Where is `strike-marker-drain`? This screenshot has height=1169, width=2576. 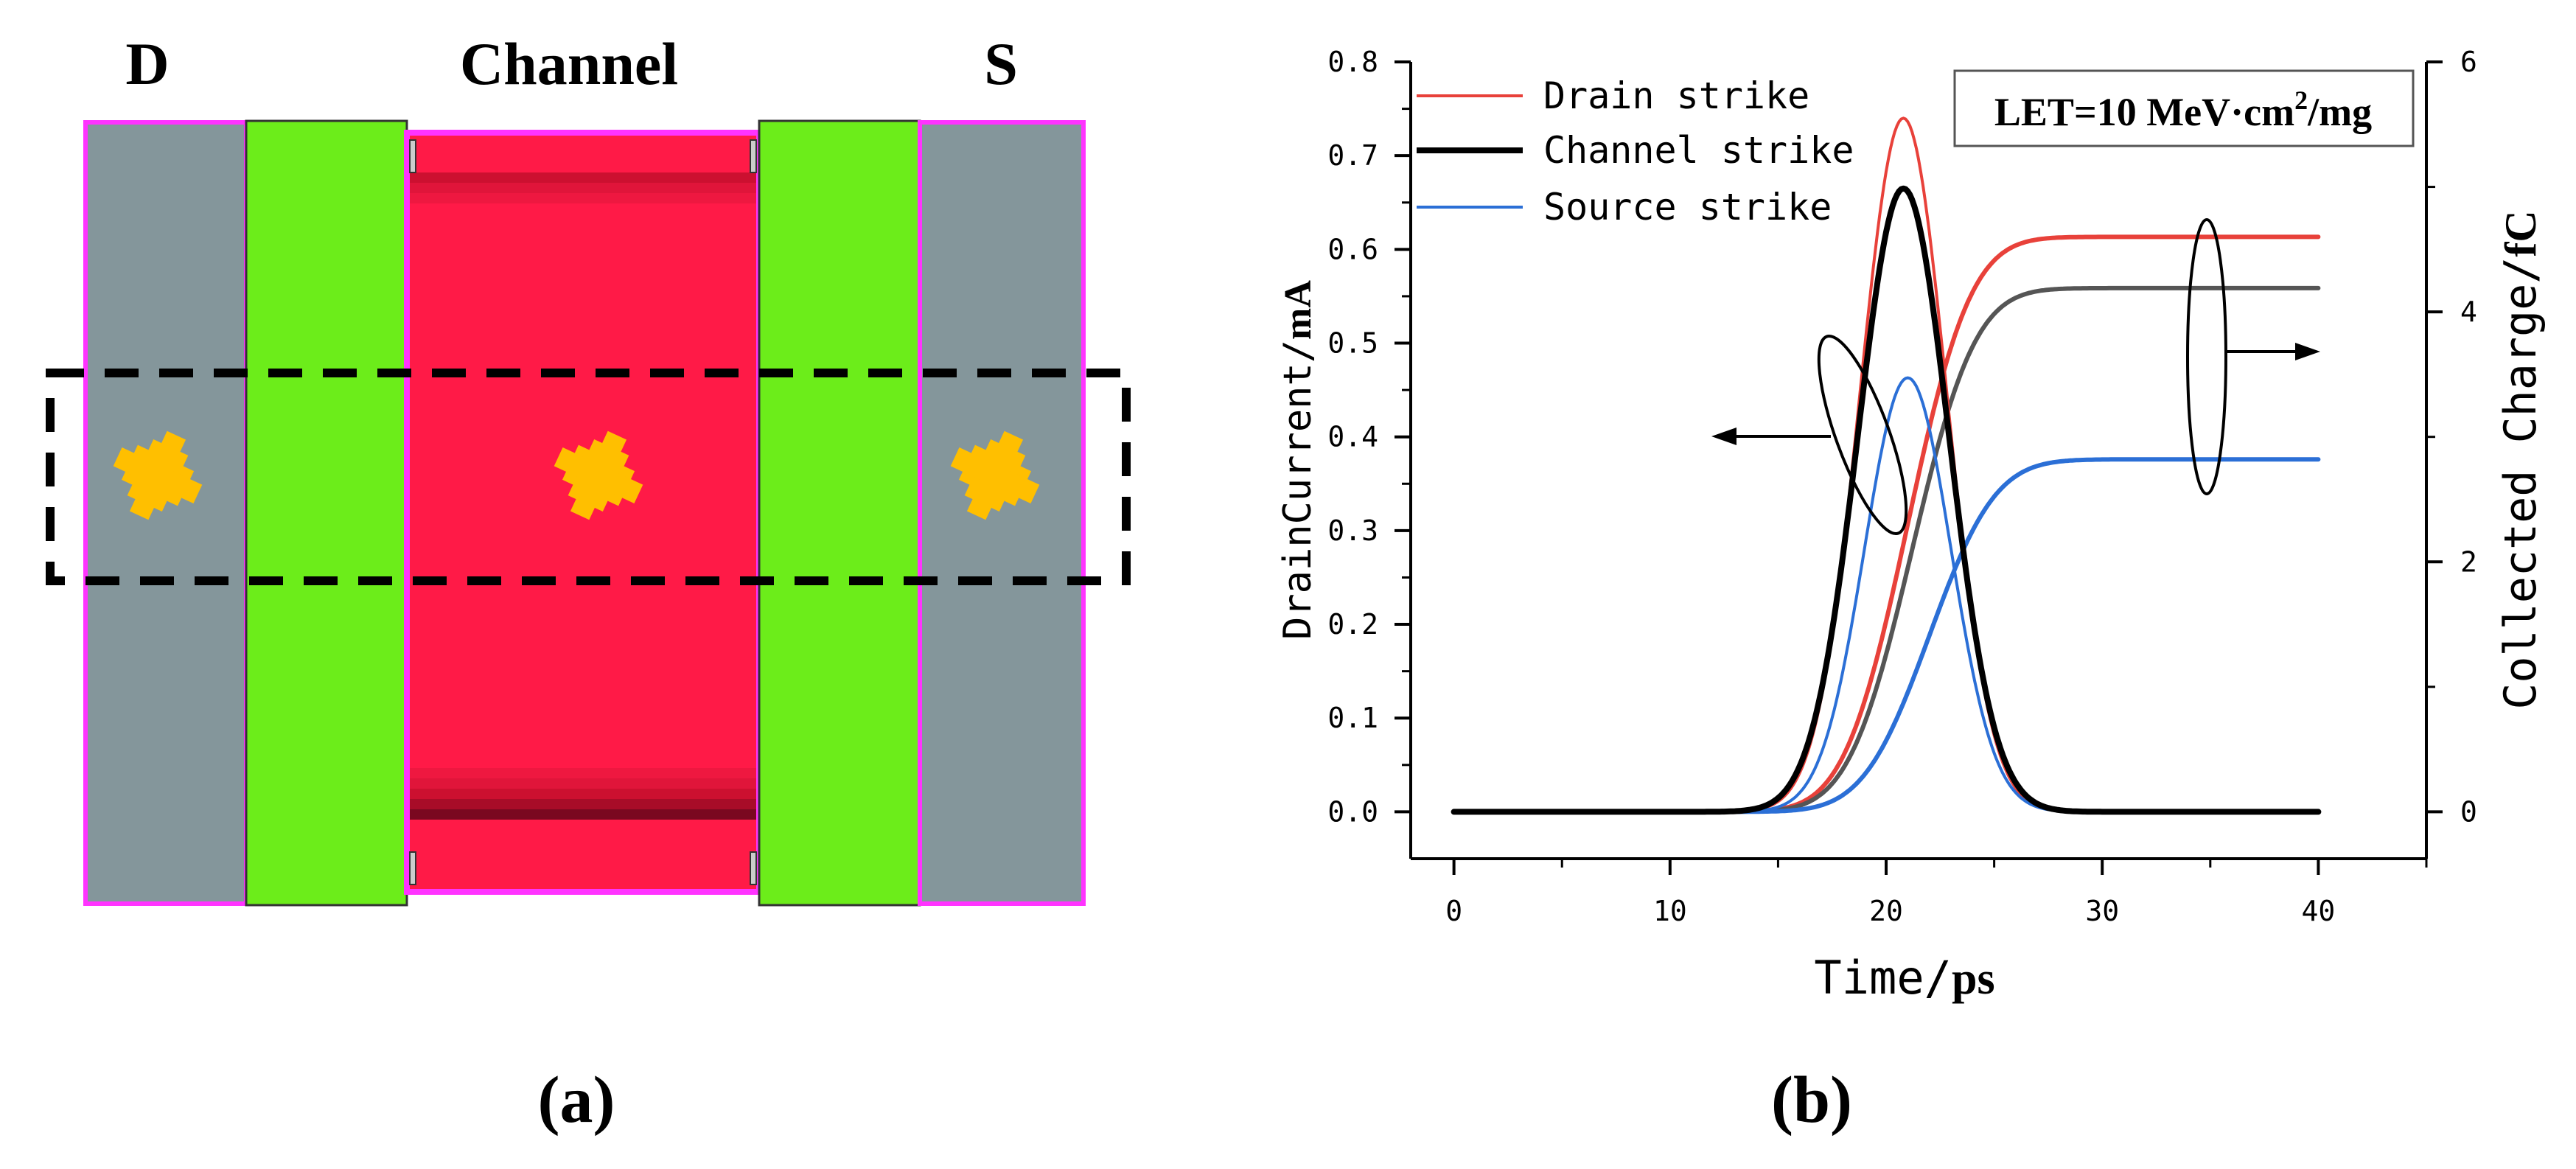
strike-marker-drain is located at coordinates (158, 475).